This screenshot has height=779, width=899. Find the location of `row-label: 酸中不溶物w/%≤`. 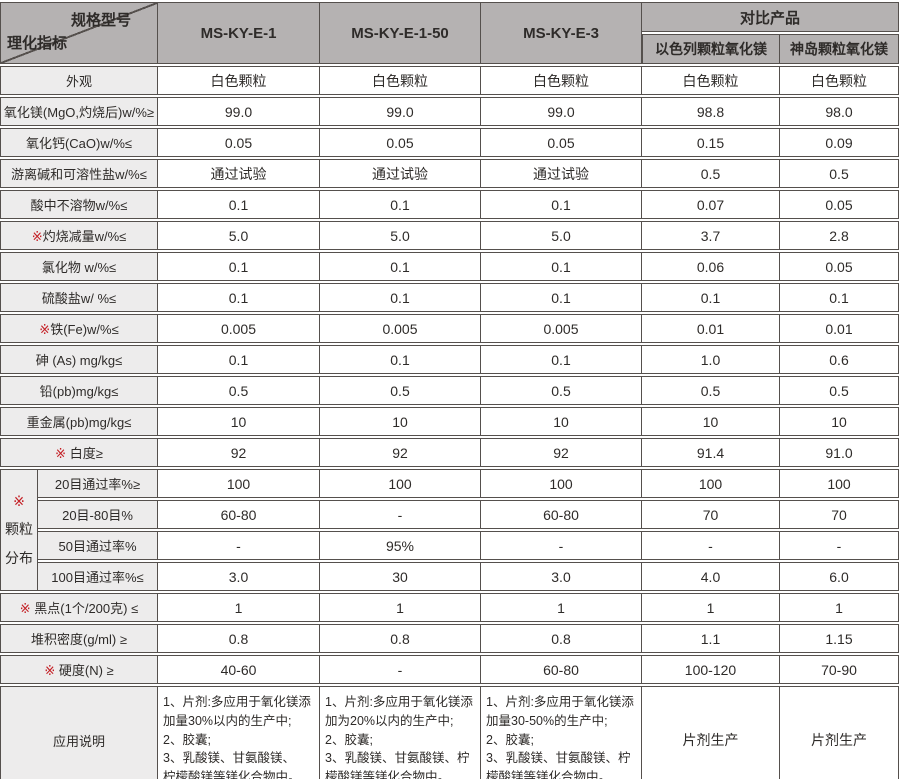

row-label: 酸中不溶物w/%≤ is located at coordinates (79, 204).